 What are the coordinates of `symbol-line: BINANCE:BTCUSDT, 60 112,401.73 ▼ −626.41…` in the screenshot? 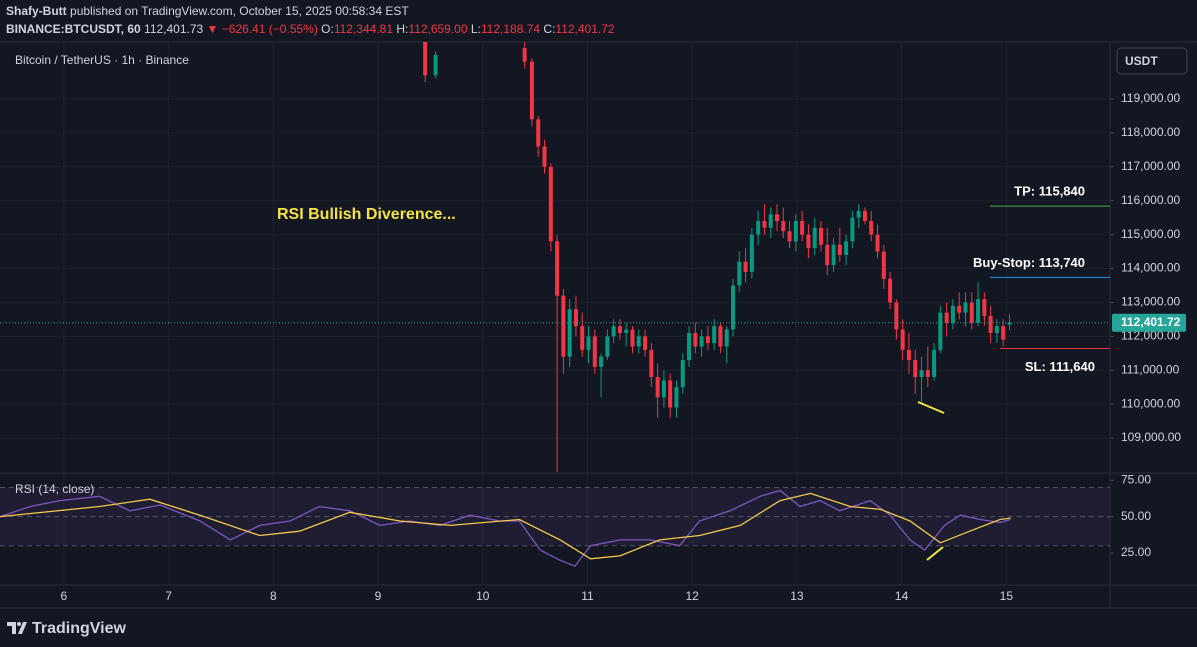 It's located at (310, 29).